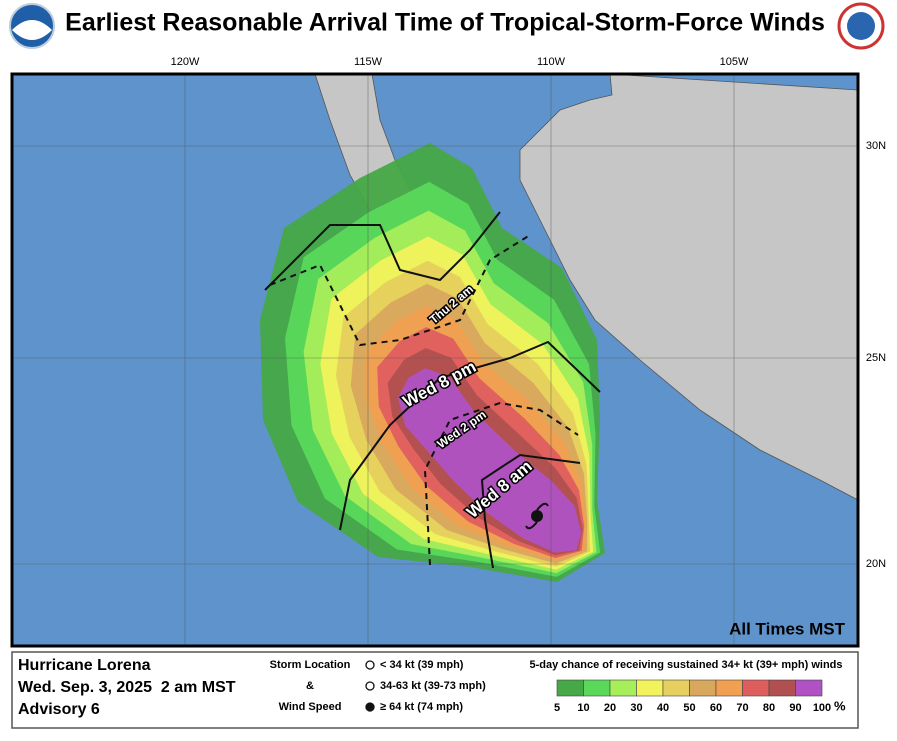  I want to click on colorbar-label: 80, so click(769, 708).